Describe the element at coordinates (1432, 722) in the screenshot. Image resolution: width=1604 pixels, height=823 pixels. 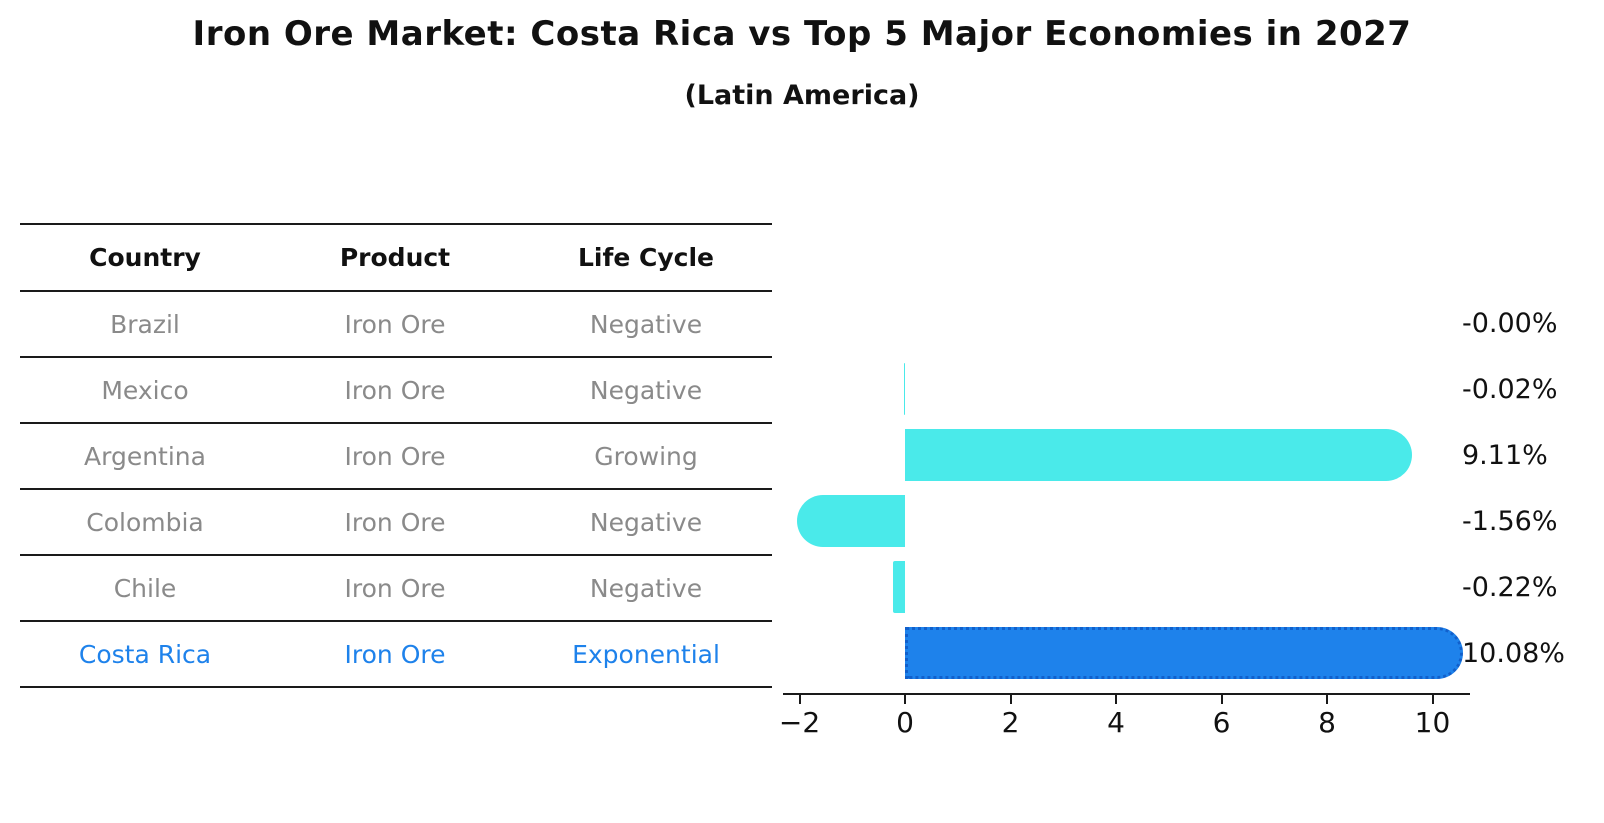
I see `x-axis-tick-label: 10` at that location.